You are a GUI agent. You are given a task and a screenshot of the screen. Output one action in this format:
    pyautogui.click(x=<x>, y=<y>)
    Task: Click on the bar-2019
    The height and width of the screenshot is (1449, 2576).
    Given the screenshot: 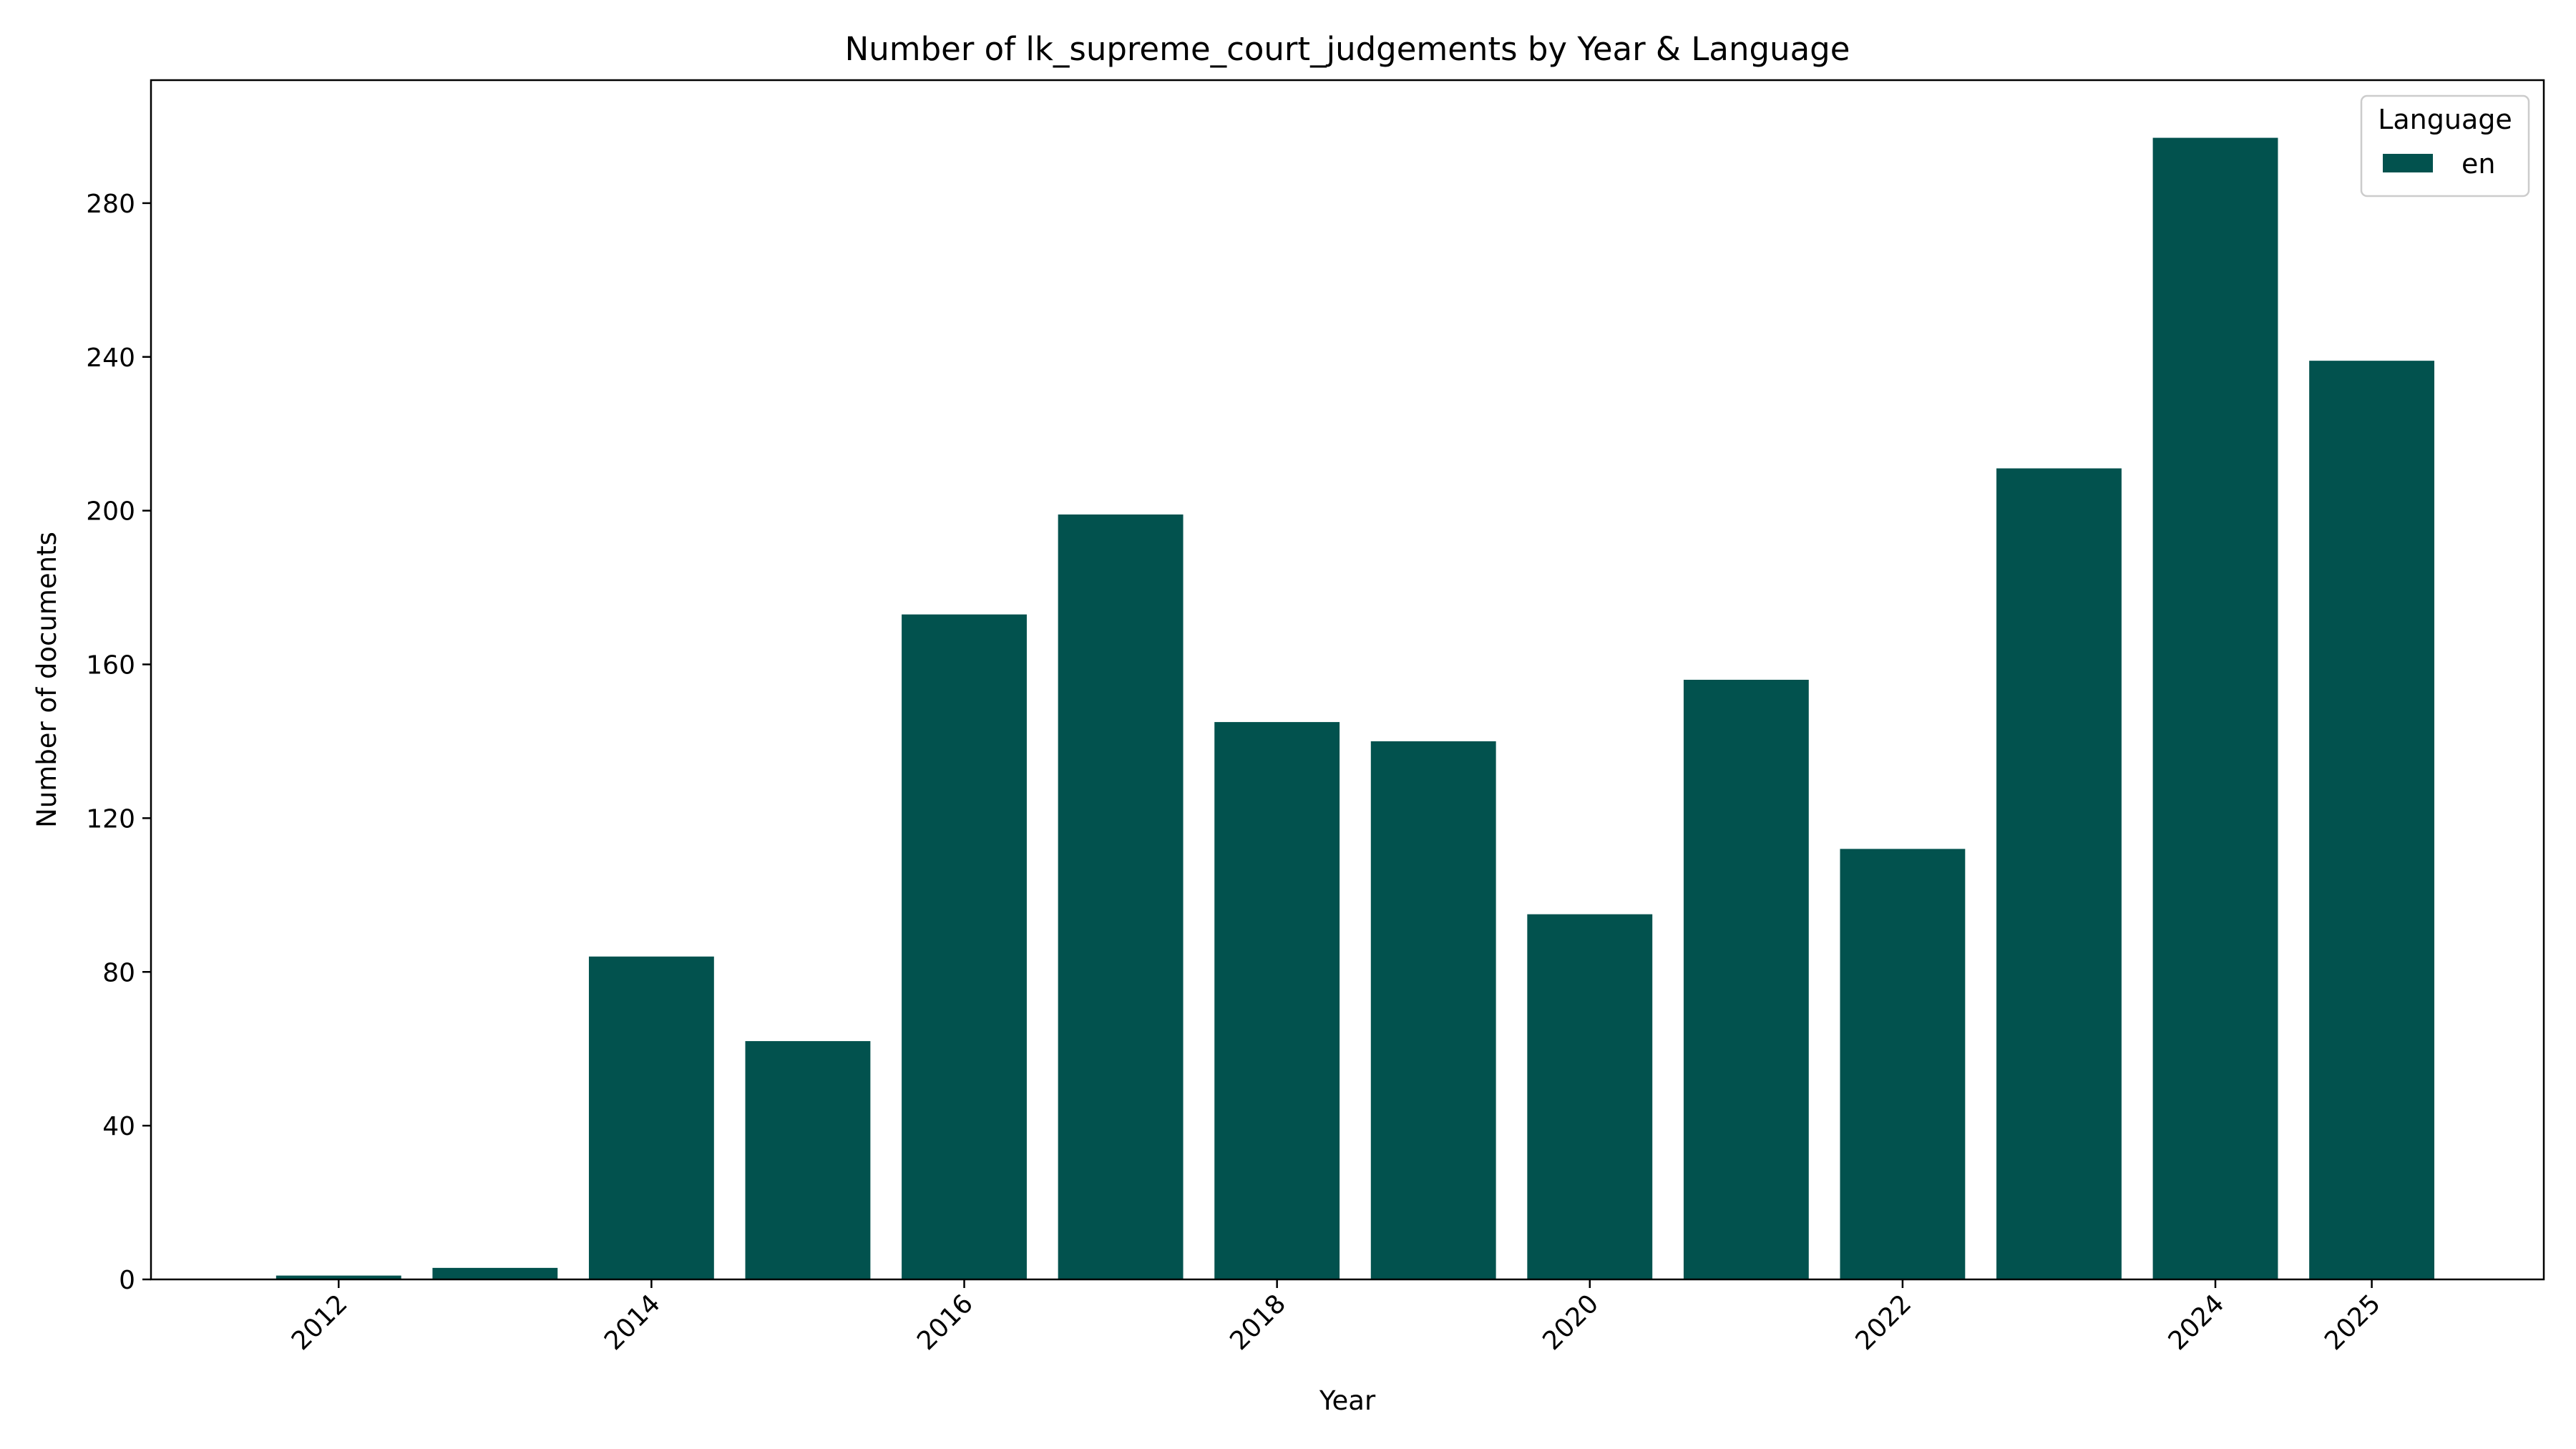 What is the action you would take?
    pyautogui.click(x=1433, y=1010)
    